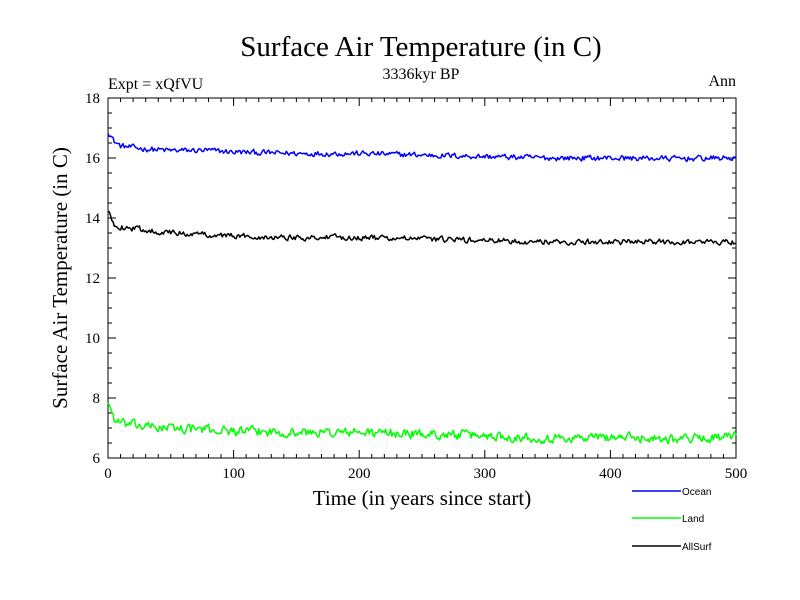  Describe the element at coordinates (696, 492) in the screenshot. I see `legend-label-ocean: Ocean` at that location.